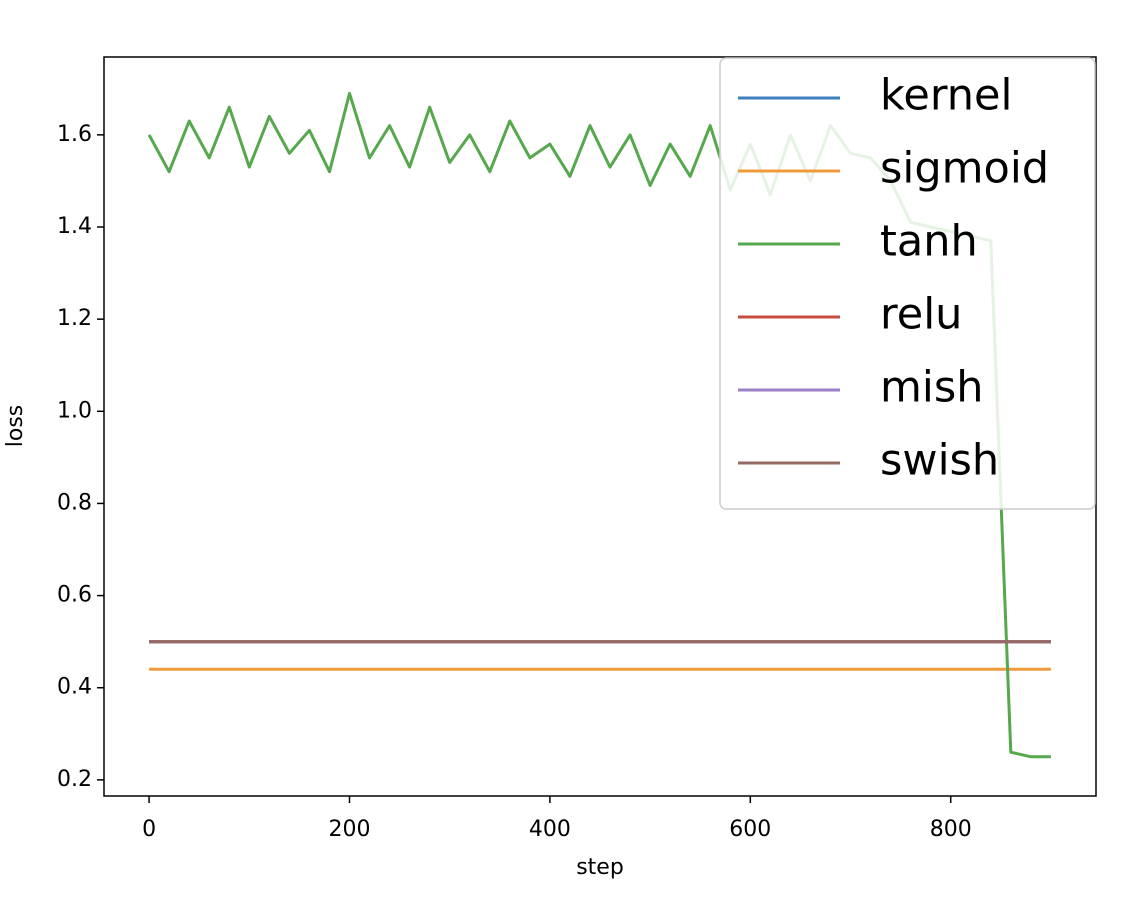  I want to click on y-tick-label: 0.8, so click(74, 502).